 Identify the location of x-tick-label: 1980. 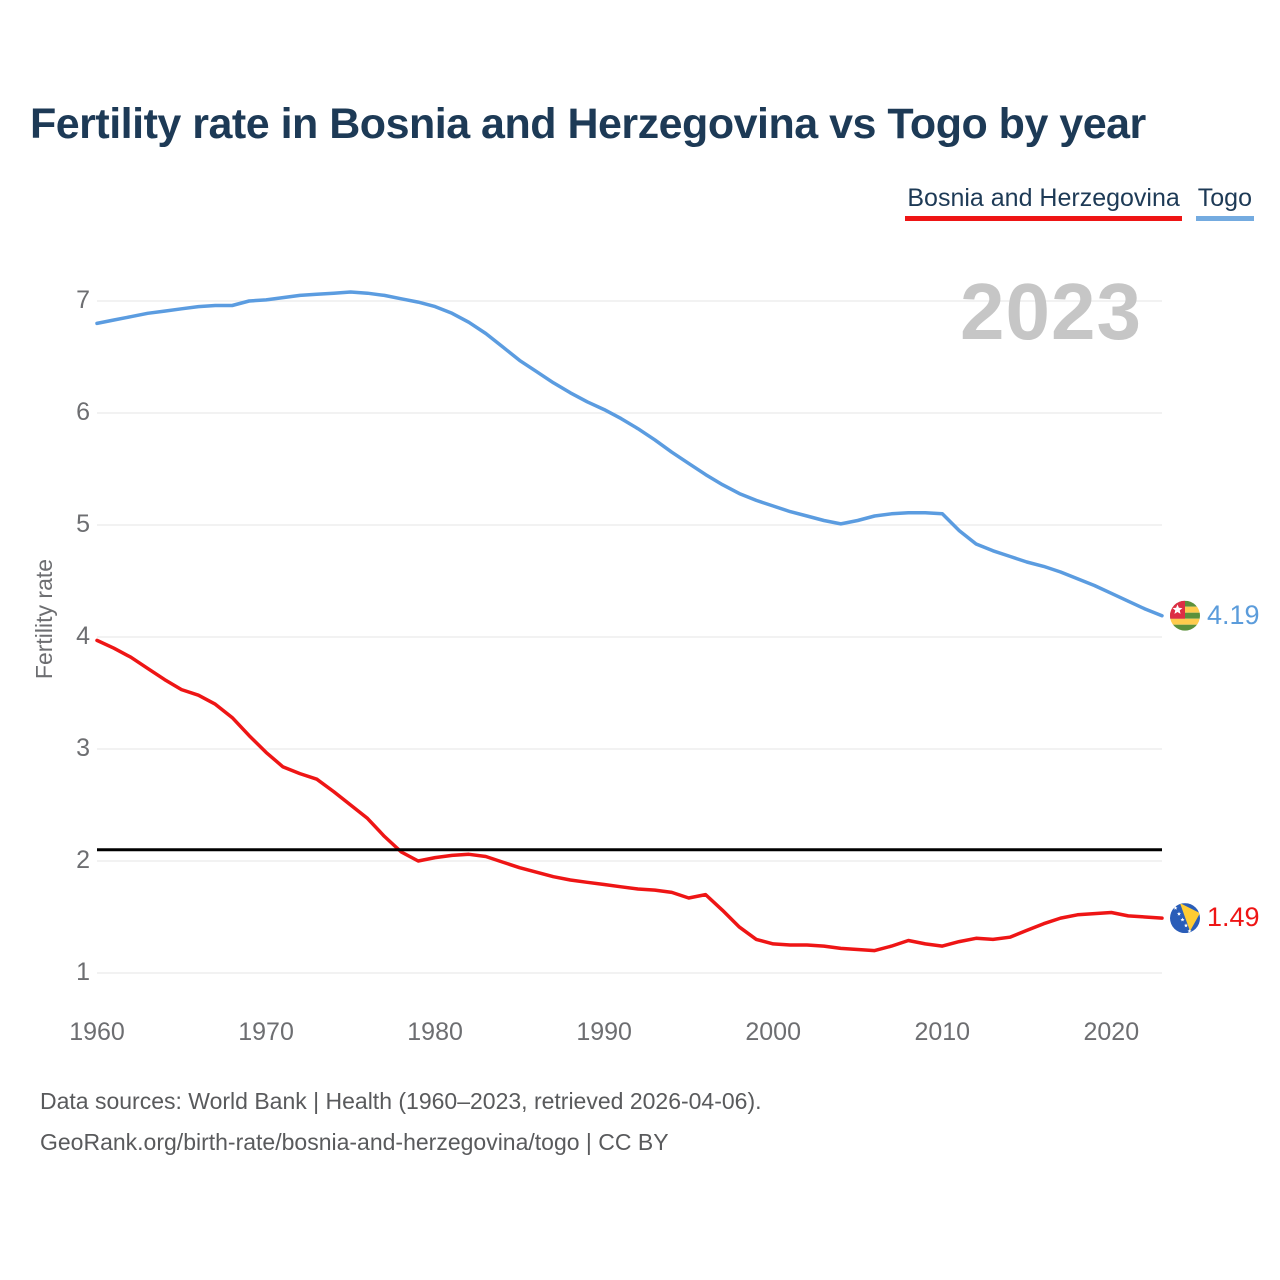
(435, 1032).